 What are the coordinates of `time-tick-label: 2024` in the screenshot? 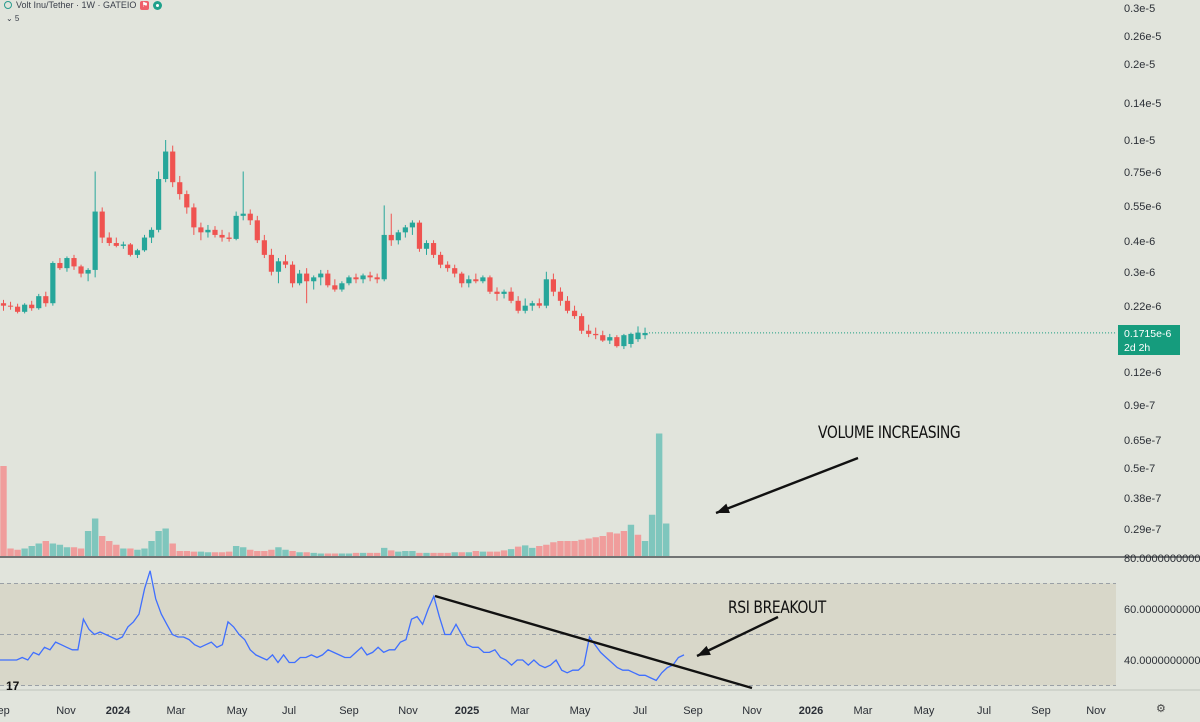 It's located at (118, 711).